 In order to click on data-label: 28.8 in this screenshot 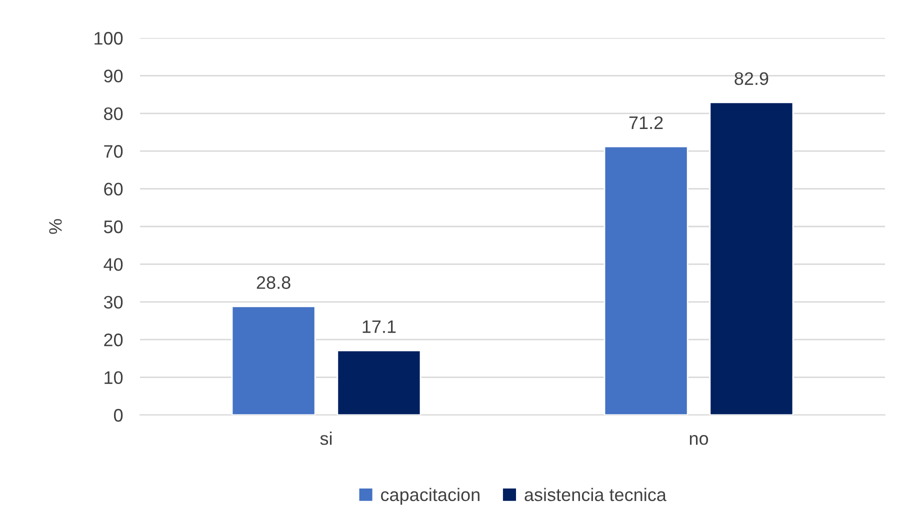, I will do `click(273, 282)`.